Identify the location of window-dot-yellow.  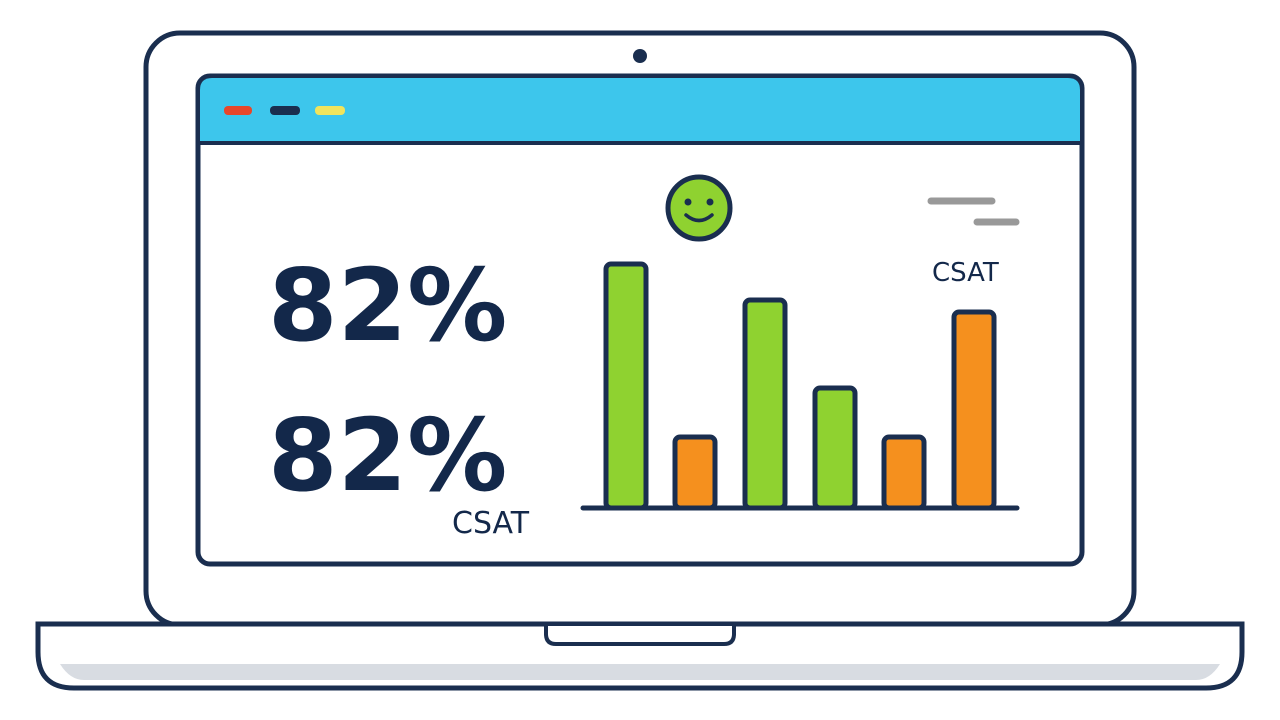
(330, 110).